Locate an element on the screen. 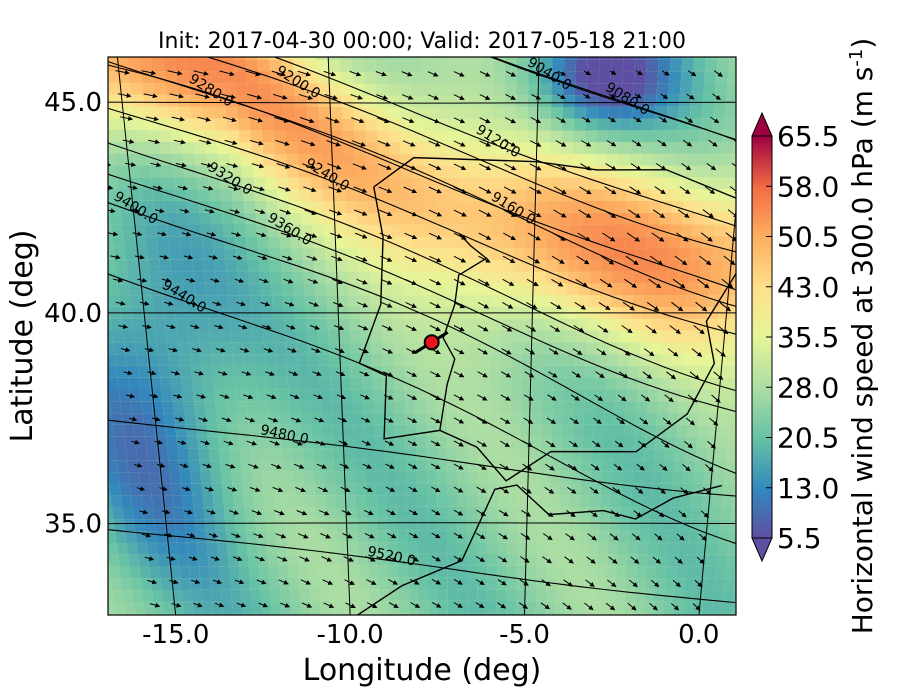 This screenshot has height=700, width=900. contour-line is located at coordinates (422, 458).